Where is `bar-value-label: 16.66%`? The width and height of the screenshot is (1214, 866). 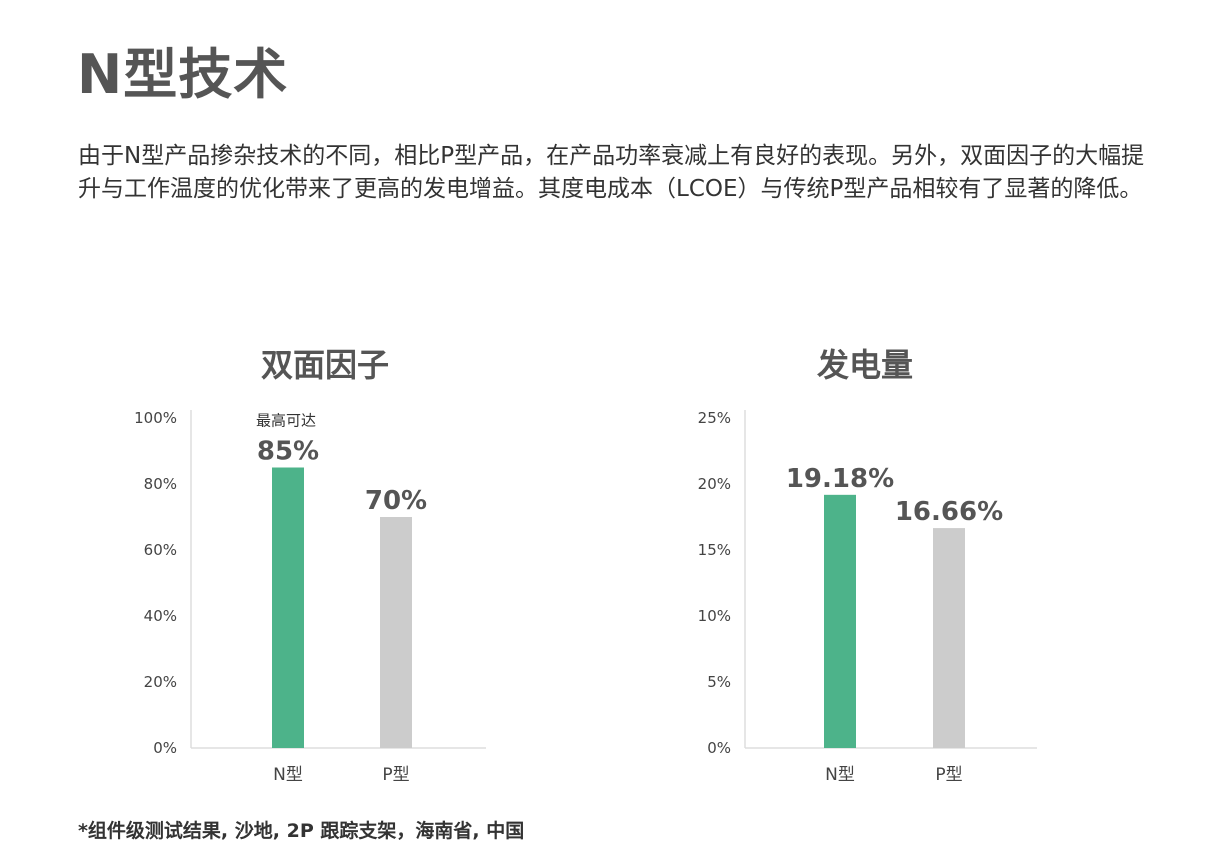 bar-value-label: 16.66% is located at coordinates (949, 512).